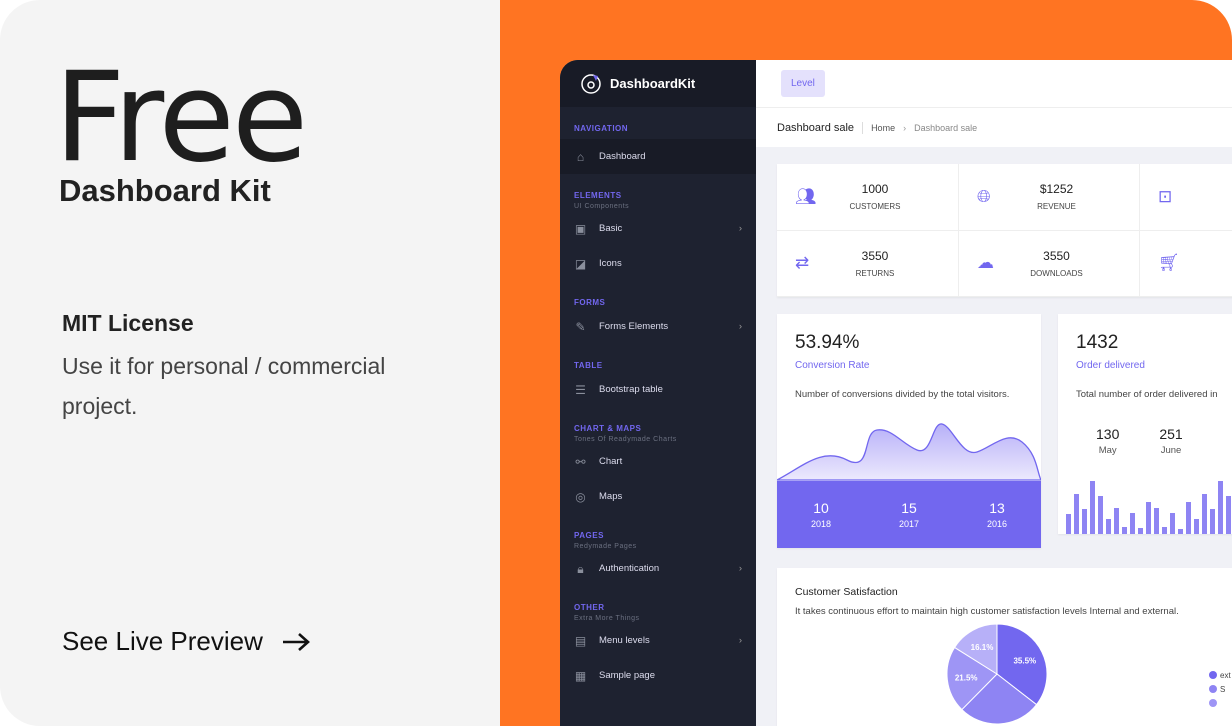 This screenshot has width=1232, height=726. Describe the element at coordinates (611, 228) in the screenshot. I see `sidebar-item-label: Basic` at that location.